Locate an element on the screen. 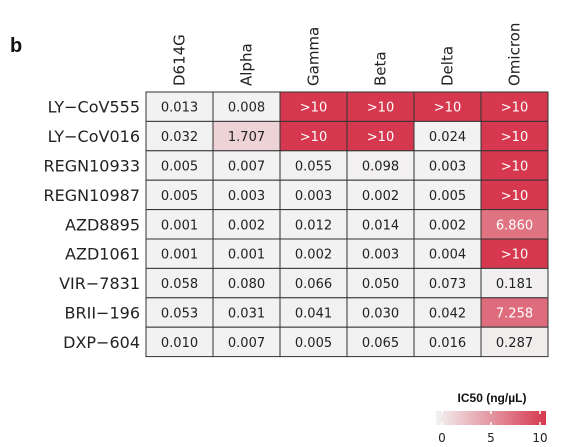  row-label: LY−CoV555 is located at coordinates (94, 107).